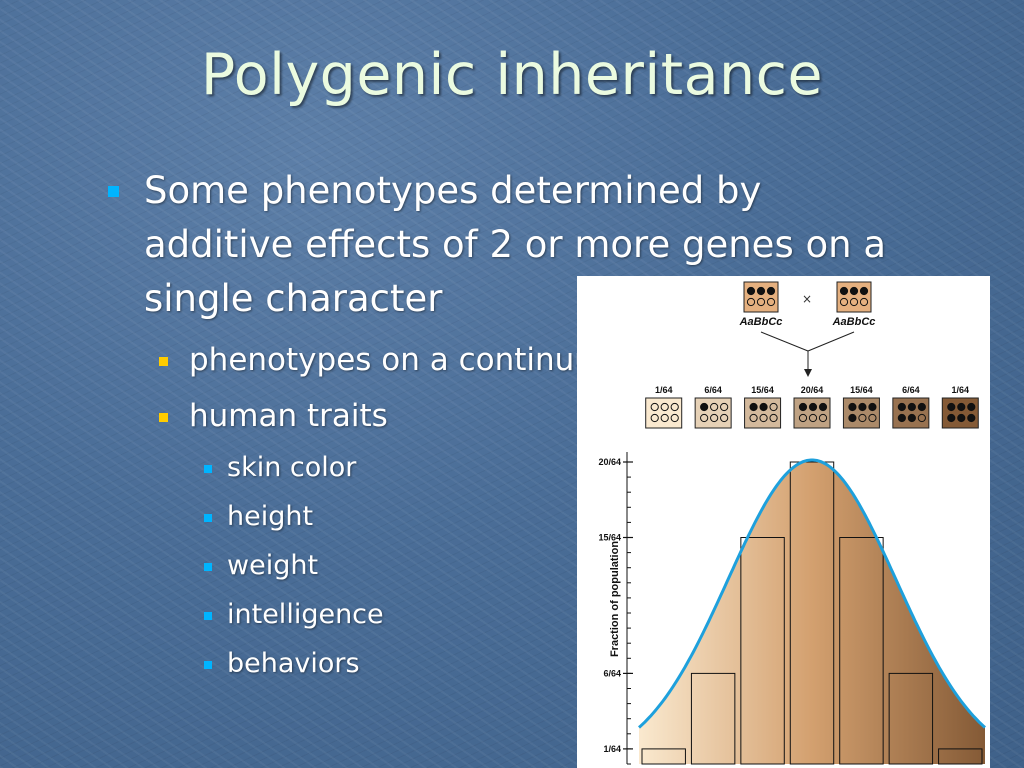 The width and height of the screenshot is (1024, 768). Describe the element at coordinates (453, 190) in the screenshot. I see `main-bullet-line-1: Some phenotypes determined by` at that location.